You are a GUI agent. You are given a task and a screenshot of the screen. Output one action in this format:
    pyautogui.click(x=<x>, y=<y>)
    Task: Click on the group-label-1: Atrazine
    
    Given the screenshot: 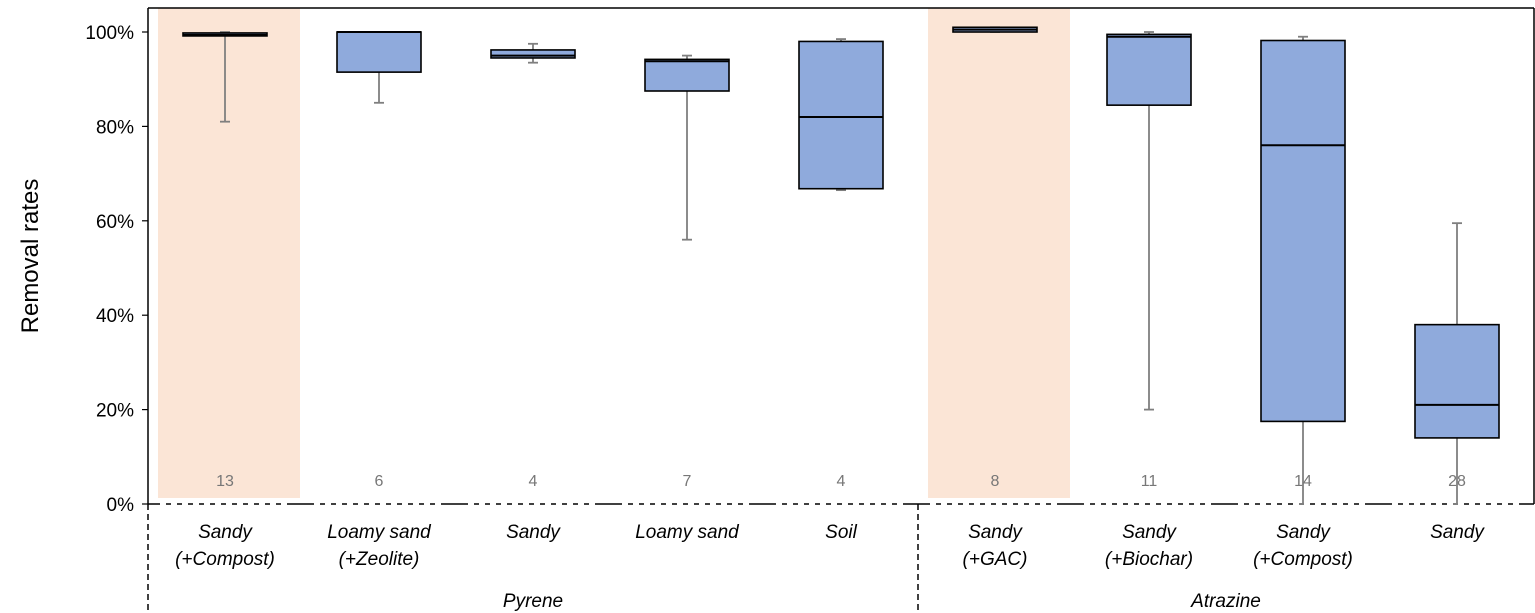 What is the action you would take?
    pyautogui.click(x=1225, y=601)
    